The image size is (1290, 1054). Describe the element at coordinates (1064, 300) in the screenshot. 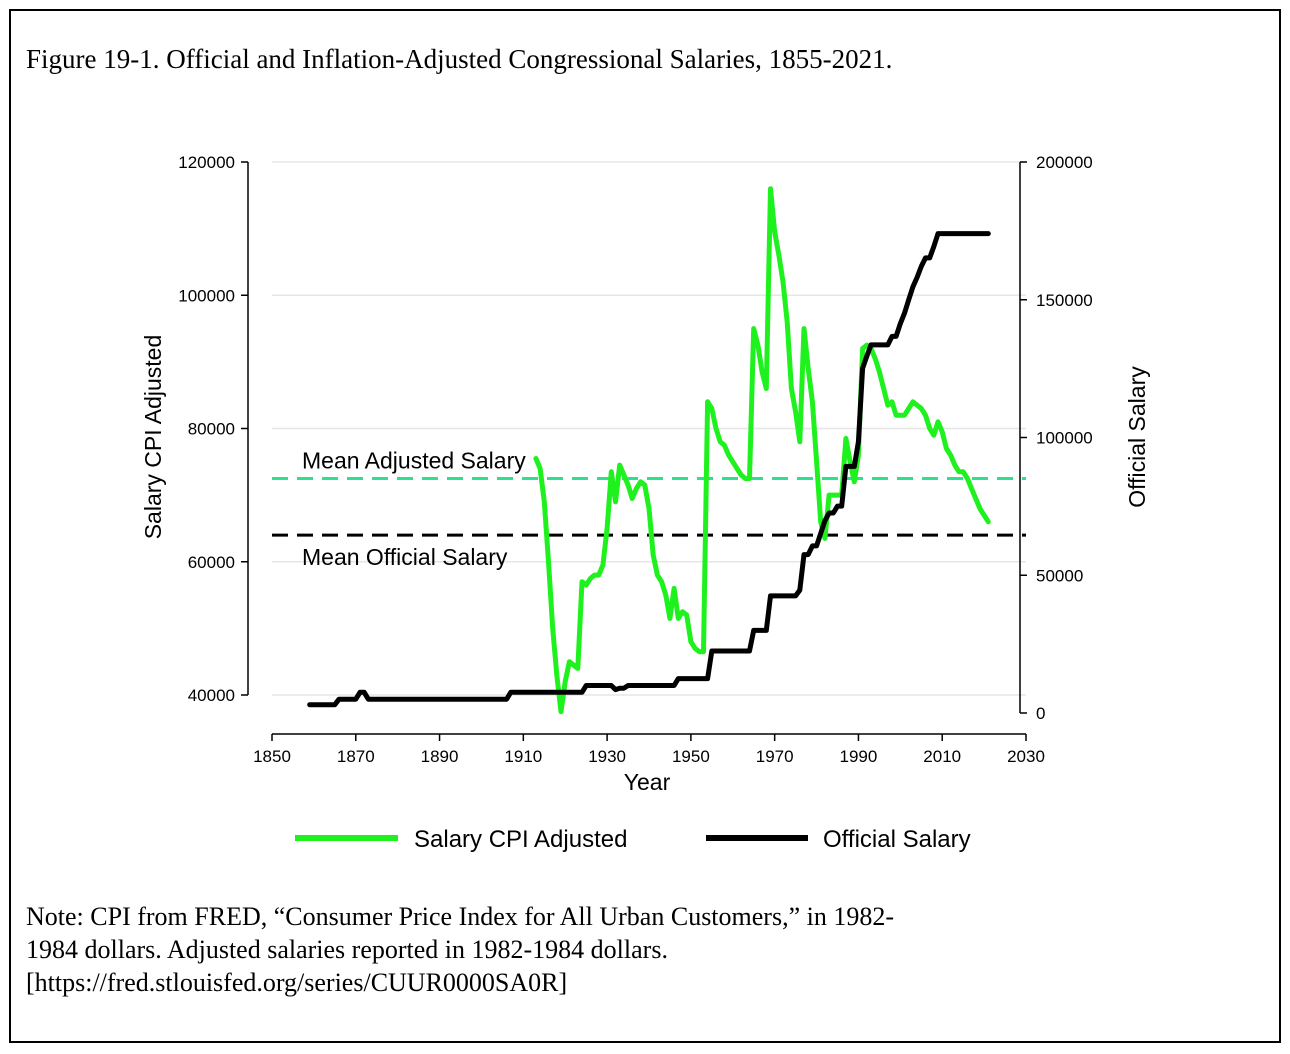

I see `right-axis-tick-label: 150000` at that location.